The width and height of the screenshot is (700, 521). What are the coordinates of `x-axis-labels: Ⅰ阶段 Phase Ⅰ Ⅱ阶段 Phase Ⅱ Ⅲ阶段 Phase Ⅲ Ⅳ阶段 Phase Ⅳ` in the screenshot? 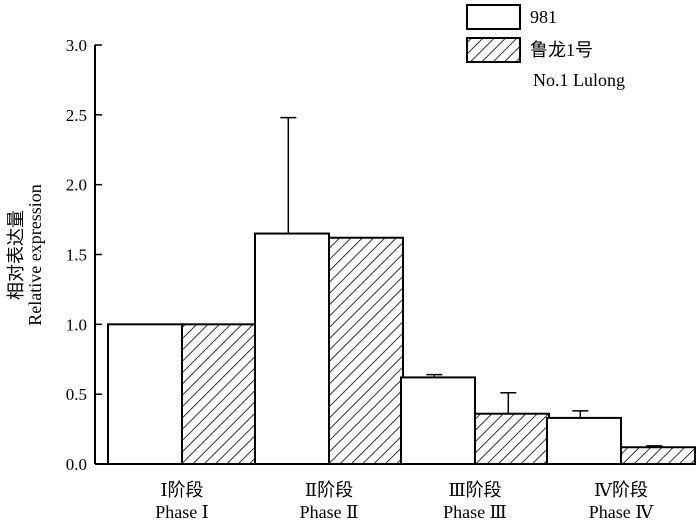 It's located at (404, 500).